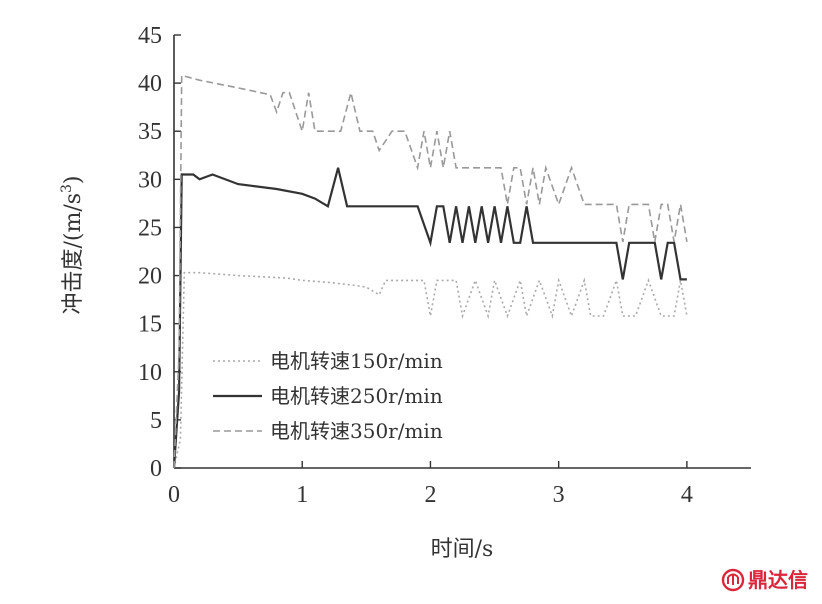  What do you see at coordinates (150, 325) in the screenshot?
I see `y-tick-label: 15` at bounding box center [150, 325].